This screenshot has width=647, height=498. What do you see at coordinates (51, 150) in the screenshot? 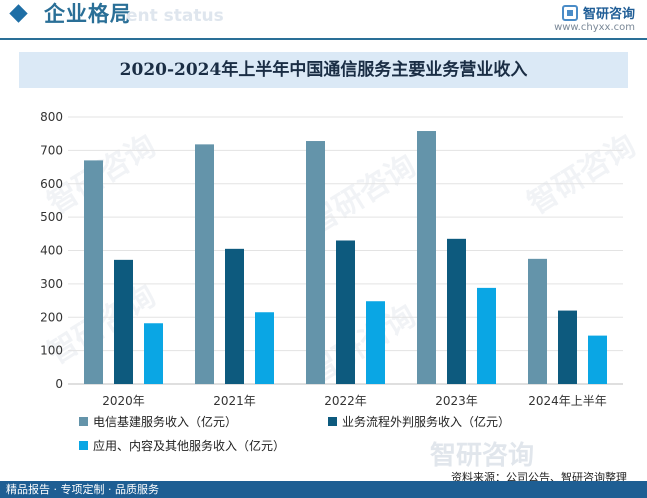
I see `y-tick-label: 700` at bounding box center [51, 150].